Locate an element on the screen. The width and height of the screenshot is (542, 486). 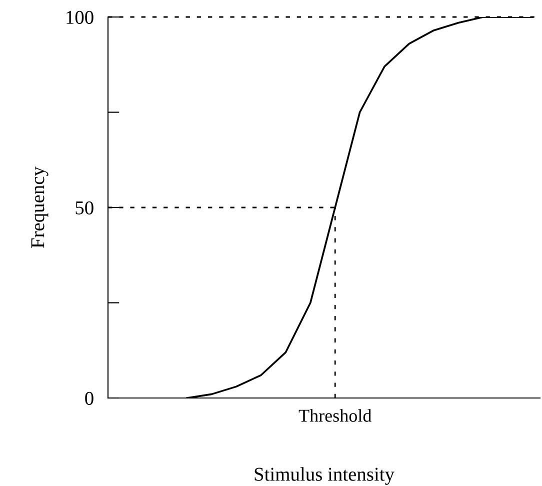
y-tick-label: 50 is located at coordinates (85, 207).